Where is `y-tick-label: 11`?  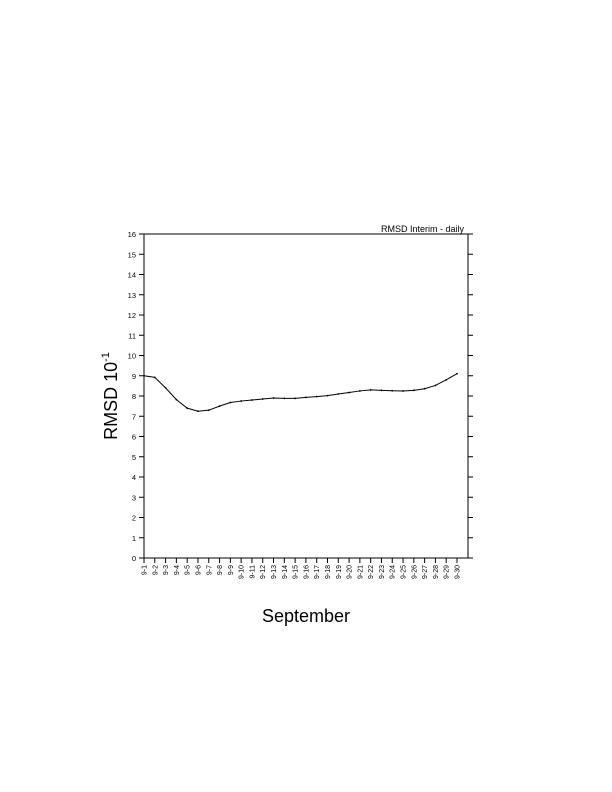 y-tick-label: 11 is located at coordinates (132, 335).